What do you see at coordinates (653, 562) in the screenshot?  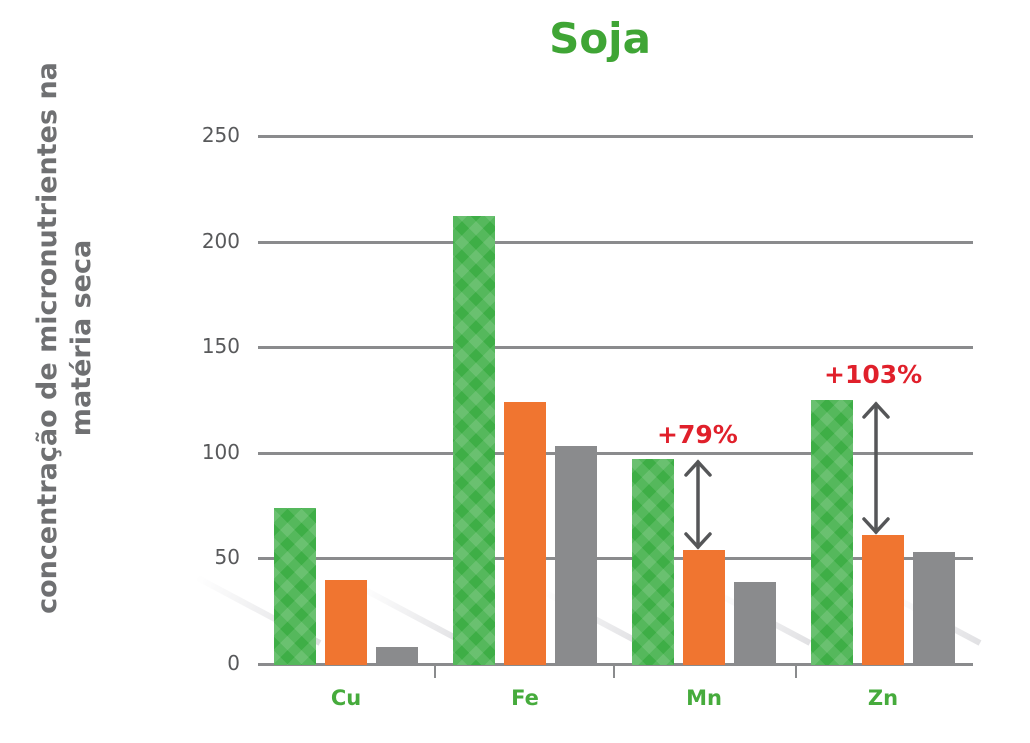 I see `bar-mn-green` at bounding box center [653, 562].